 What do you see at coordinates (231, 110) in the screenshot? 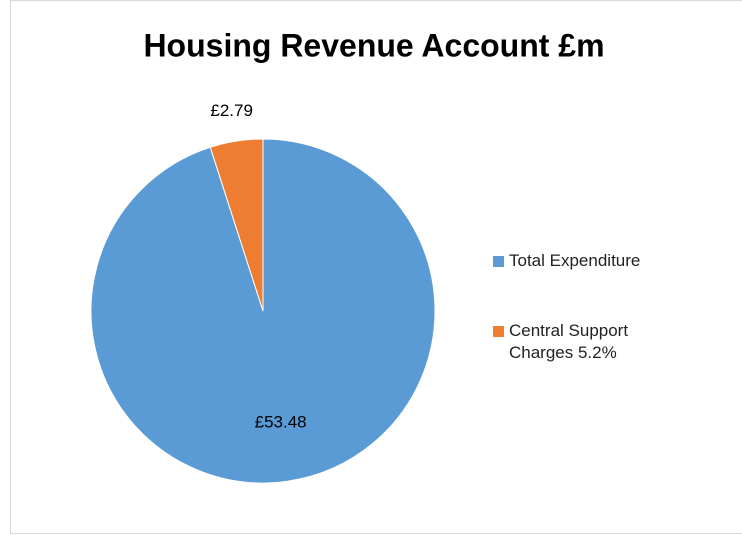
I see `data-label: £2.79` at bounding box center [231, 110].